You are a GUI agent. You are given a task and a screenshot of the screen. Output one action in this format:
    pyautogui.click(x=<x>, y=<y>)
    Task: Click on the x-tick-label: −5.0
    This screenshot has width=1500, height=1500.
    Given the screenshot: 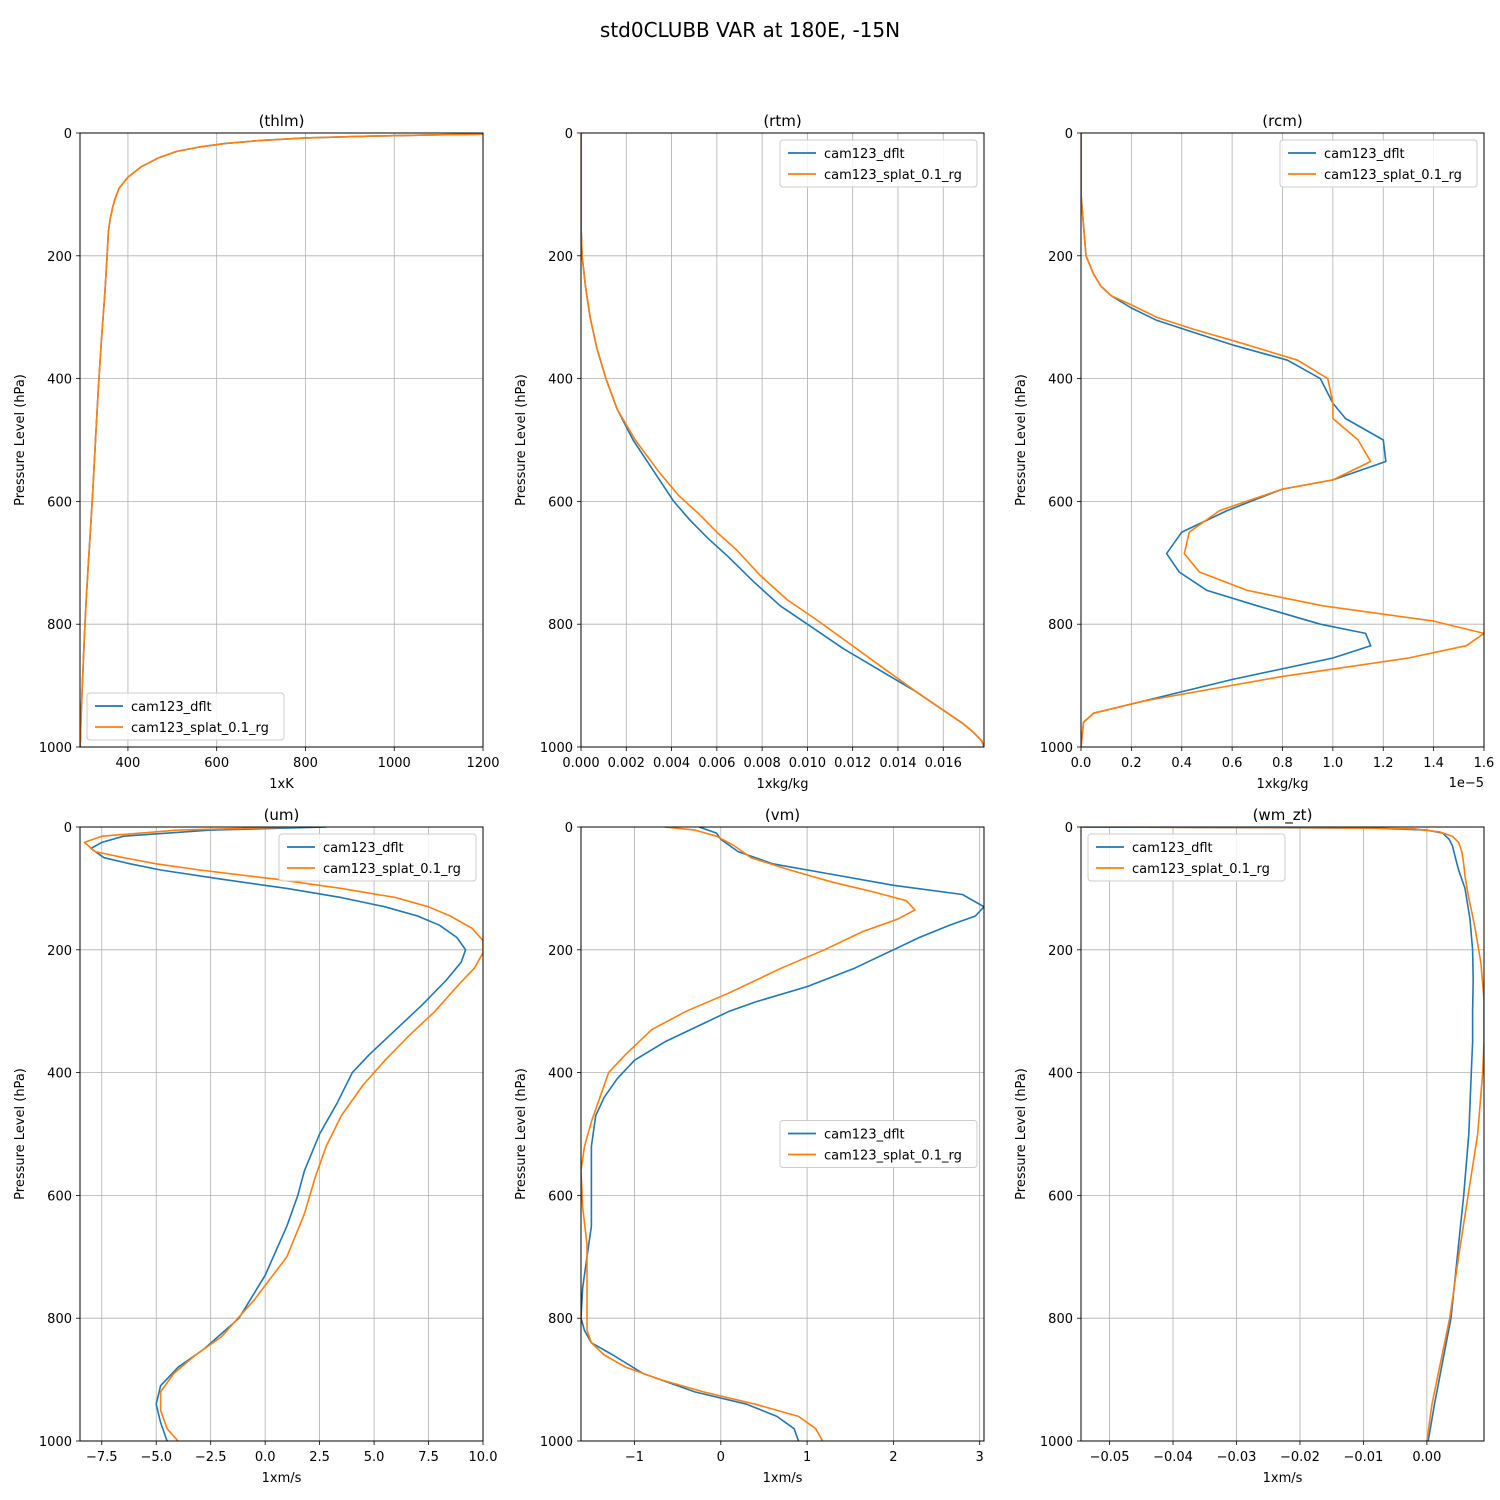 What is the action you would take?
    pyautogui.click(x=156, y=1457)
    